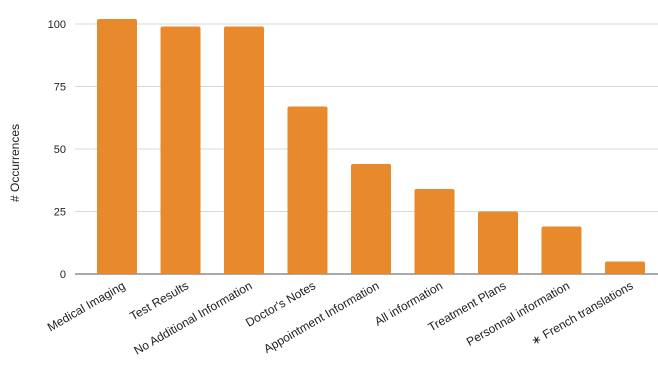  I want to click on y-tick-label: 0, so click(63, 275).